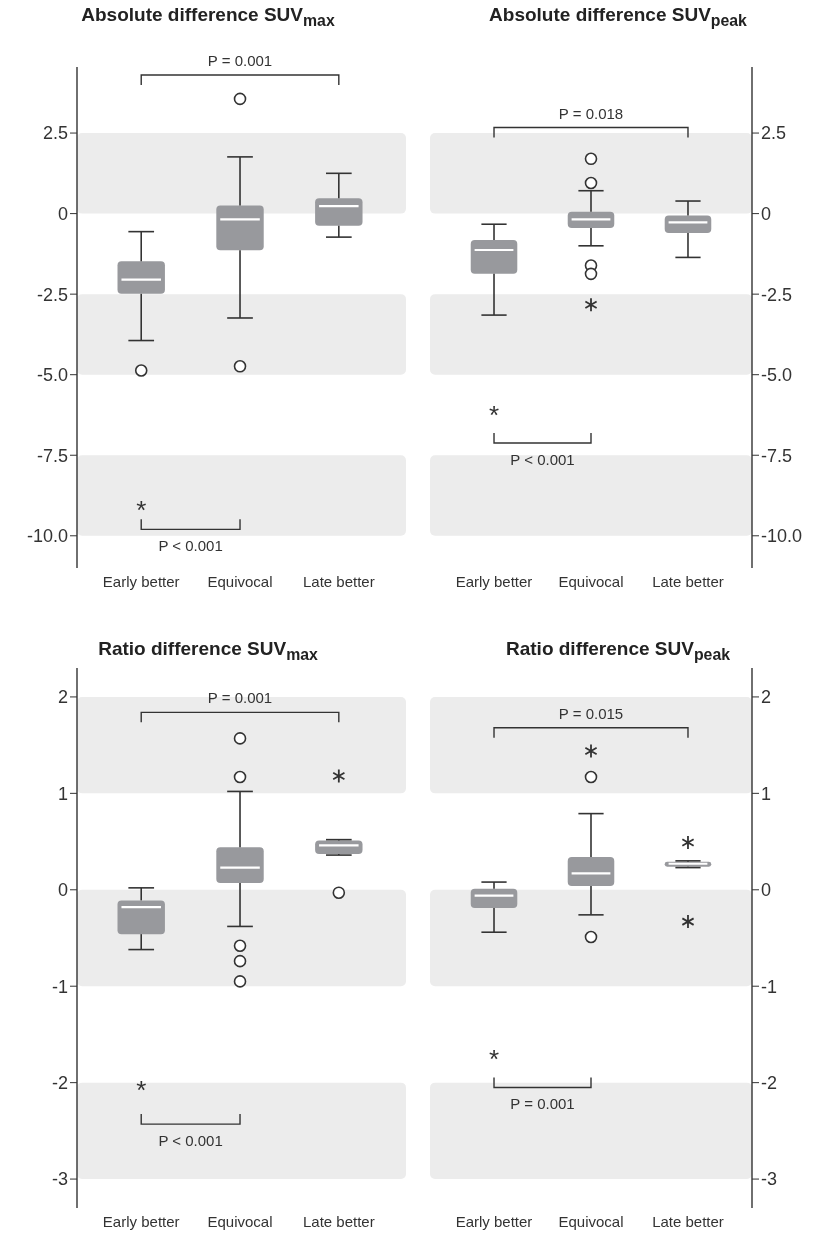 This screenshot has height=1236, width=824. I want to click on y2-tick-label: -10.0, so click(782, 536).